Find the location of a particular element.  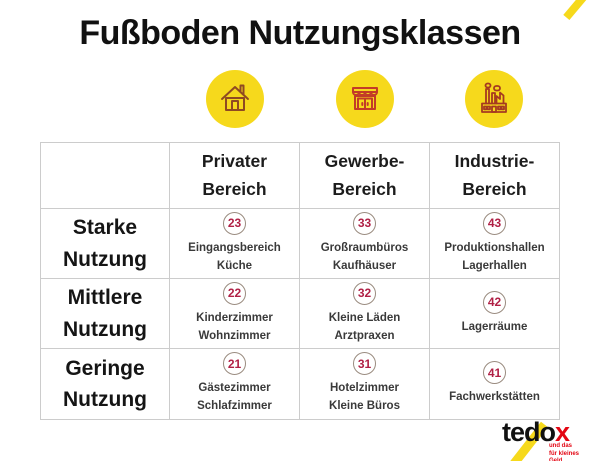

table-cell-industrie-gering: 41 Fachwerkstätten is located at coordinates (494, 384).